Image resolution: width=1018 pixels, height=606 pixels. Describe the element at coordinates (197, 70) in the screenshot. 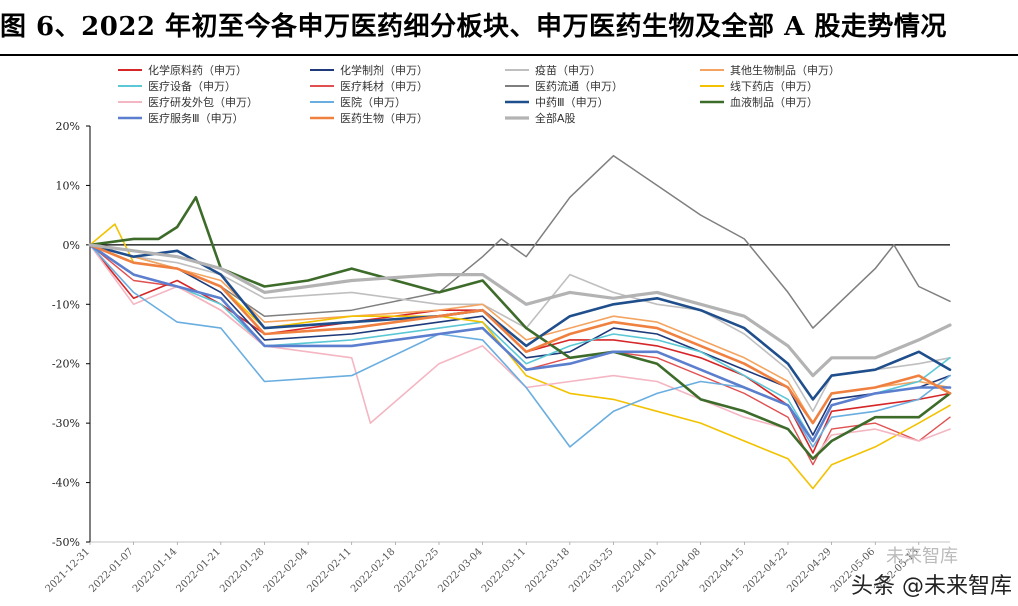

I see `legend-label: 化学原料药（申万）` at that location.